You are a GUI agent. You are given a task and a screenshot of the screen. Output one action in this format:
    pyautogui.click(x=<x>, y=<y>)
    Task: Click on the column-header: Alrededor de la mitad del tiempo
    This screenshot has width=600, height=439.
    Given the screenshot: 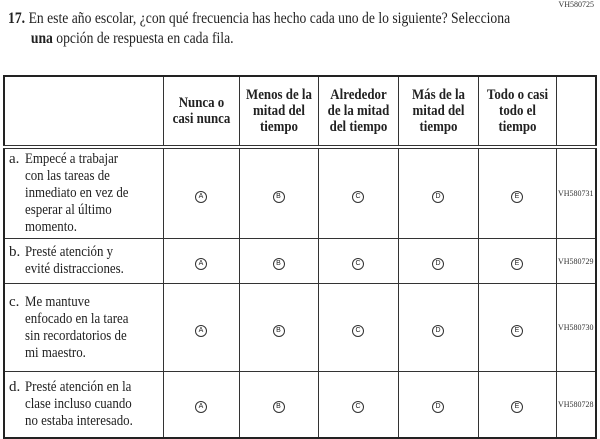 What is the action you would take?
    pyautogui.click(x=358, y=111)
    